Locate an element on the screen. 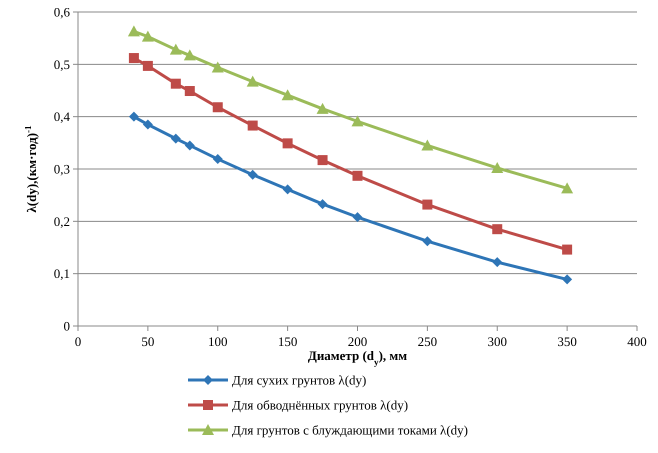 The image size is (658, 453). y-tick-label: 0,4 is located at coordinates (62, 116).